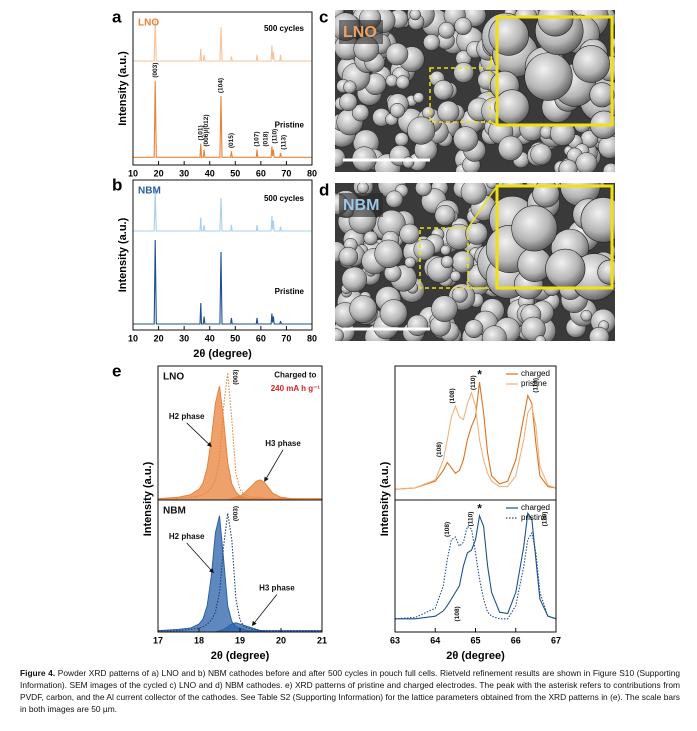 The image size is (697, 731). I want to click on zoom-line, so click(482, 207).